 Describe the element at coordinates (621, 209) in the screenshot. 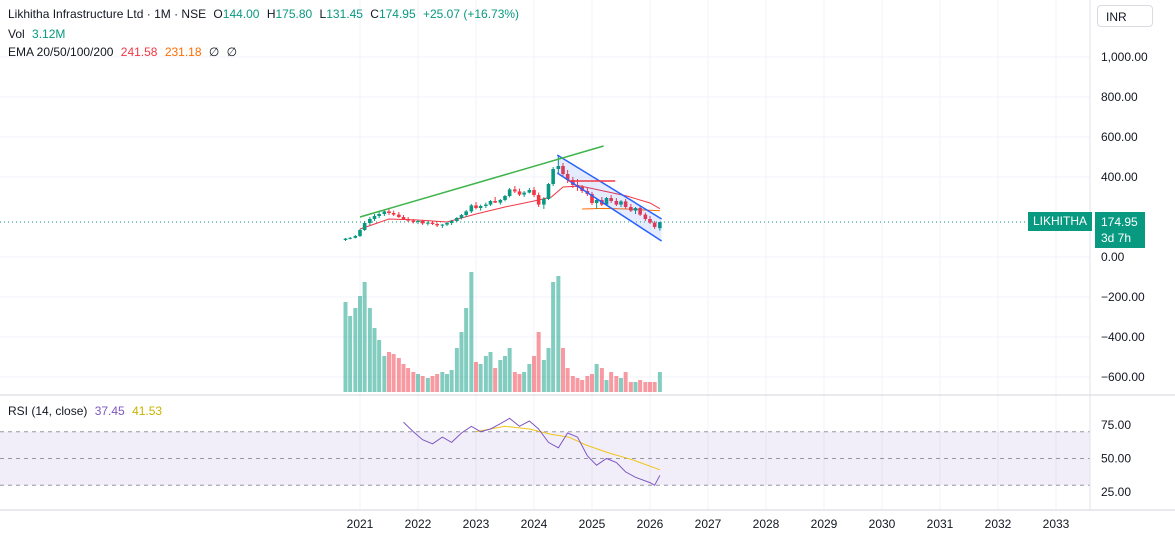

I see `ema50-line` at that location.